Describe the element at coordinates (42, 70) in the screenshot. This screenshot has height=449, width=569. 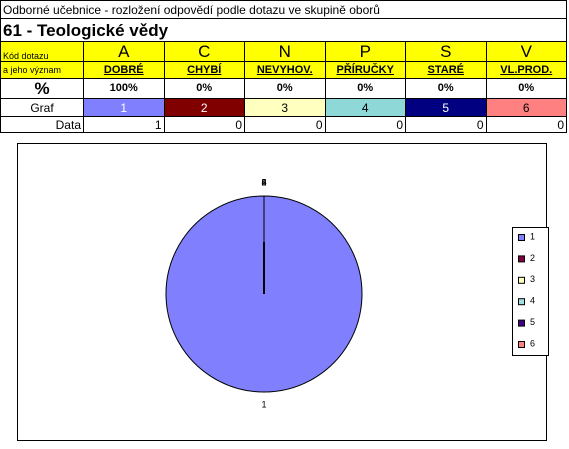
I see `row-label: a jeho význam` at that location.